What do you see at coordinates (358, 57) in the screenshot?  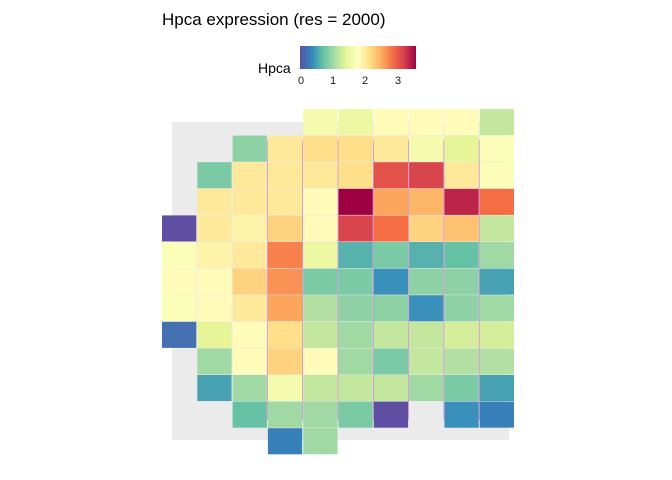 I see `legend-colorbar` at bounding box center [358, 57].